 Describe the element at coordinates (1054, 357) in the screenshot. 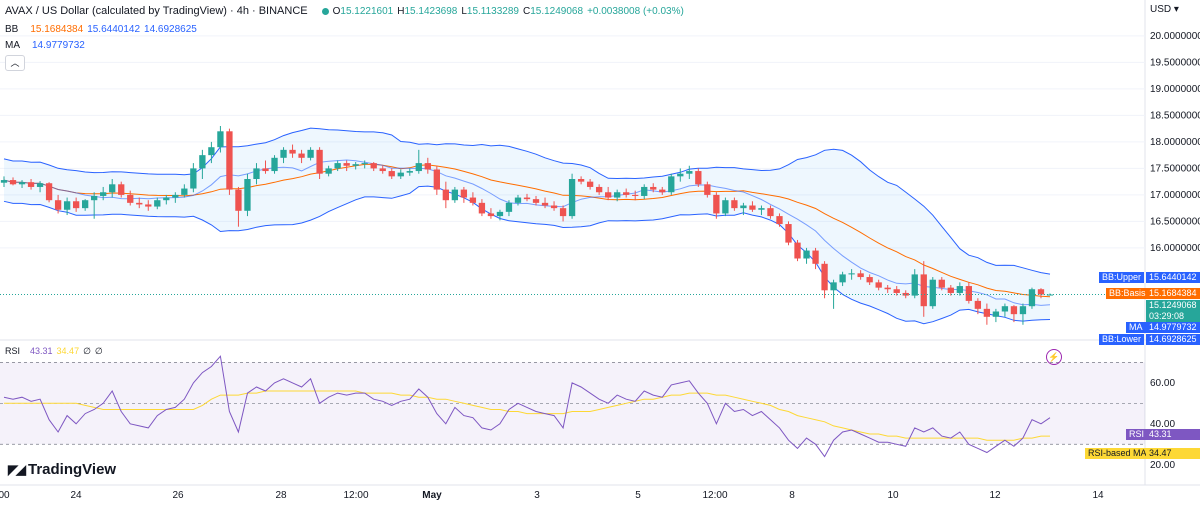

I see `lightning-icon: ⚡` at that location.